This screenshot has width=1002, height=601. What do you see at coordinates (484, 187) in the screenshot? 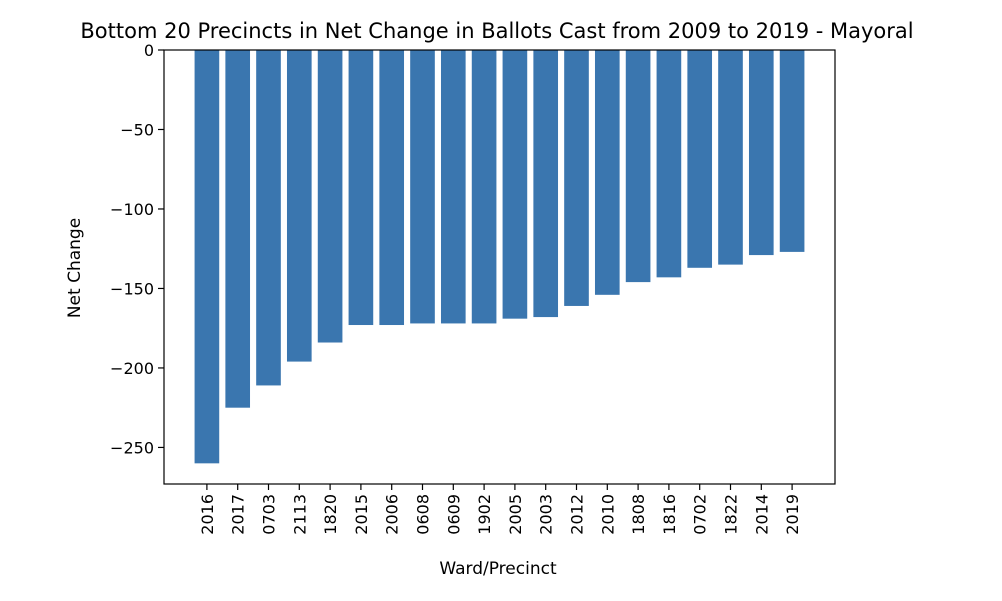
I see `bar-1902` at bounding box center [484, 187].